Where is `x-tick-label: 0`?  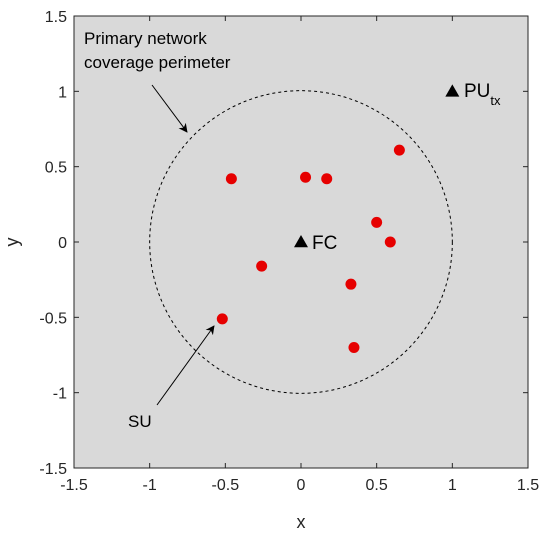 x-tick-label: 0 is located at coordinates (301, 485).